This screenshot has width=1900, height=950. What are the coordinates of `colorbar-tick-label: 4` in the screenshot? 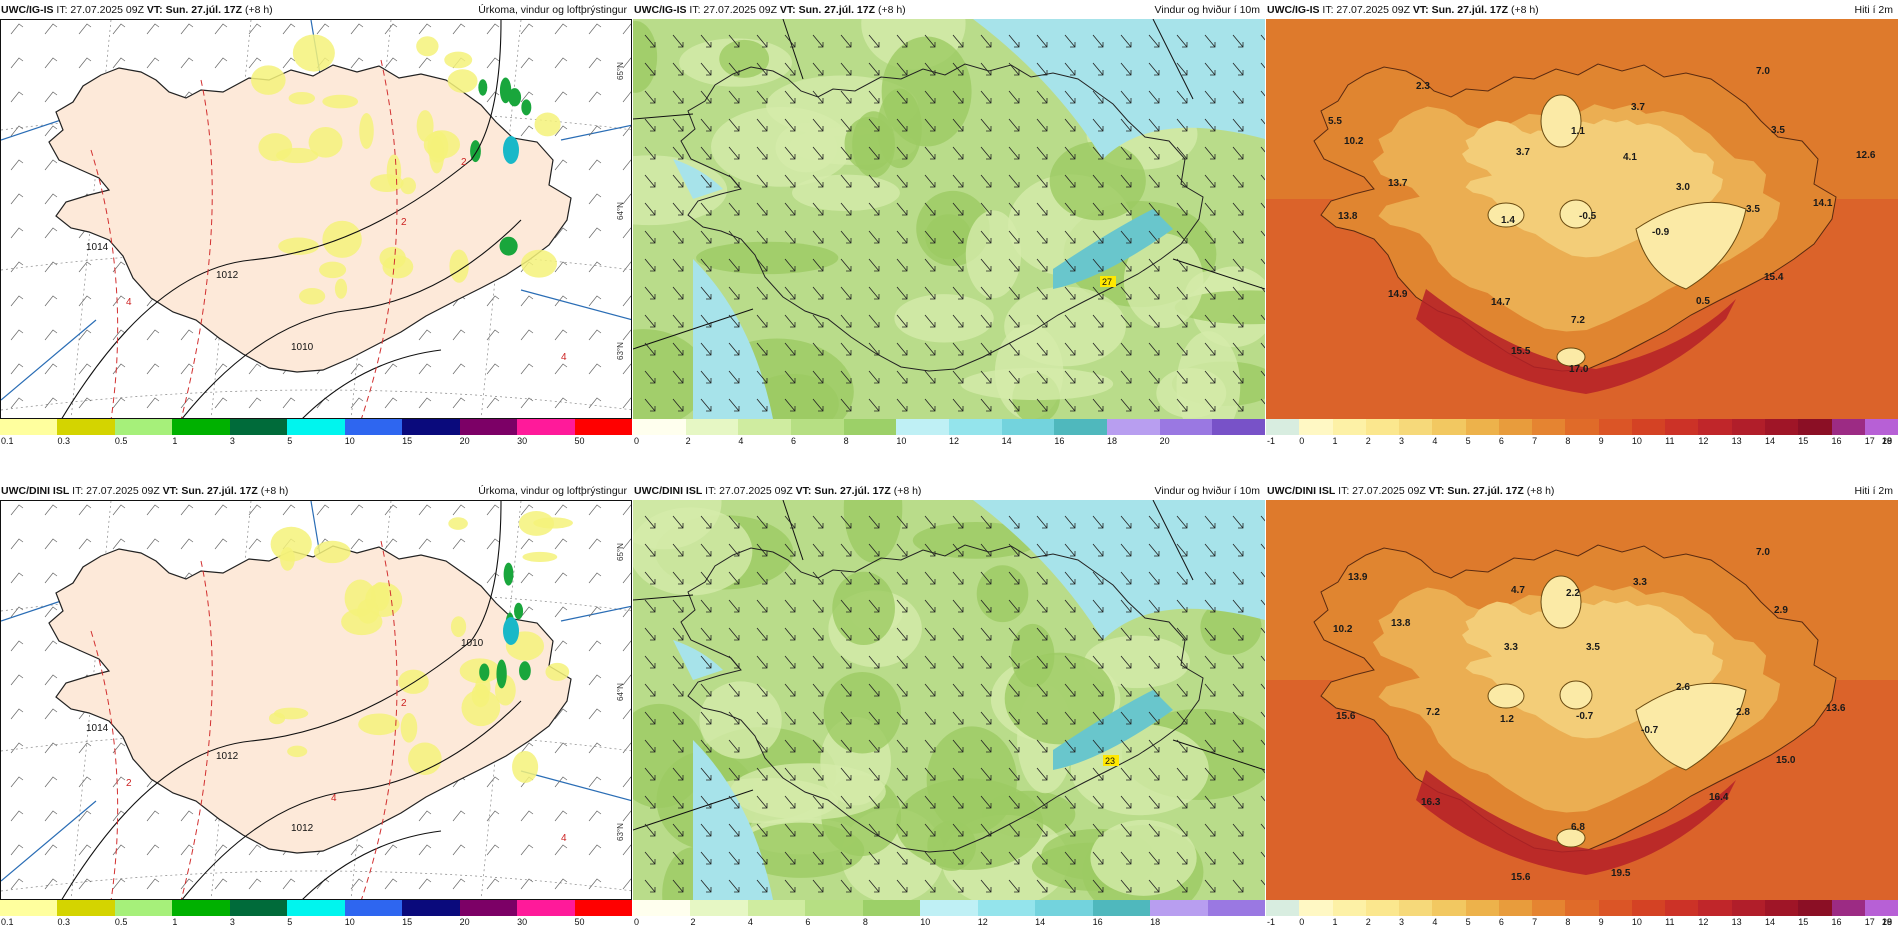 It's located at (741, 441).